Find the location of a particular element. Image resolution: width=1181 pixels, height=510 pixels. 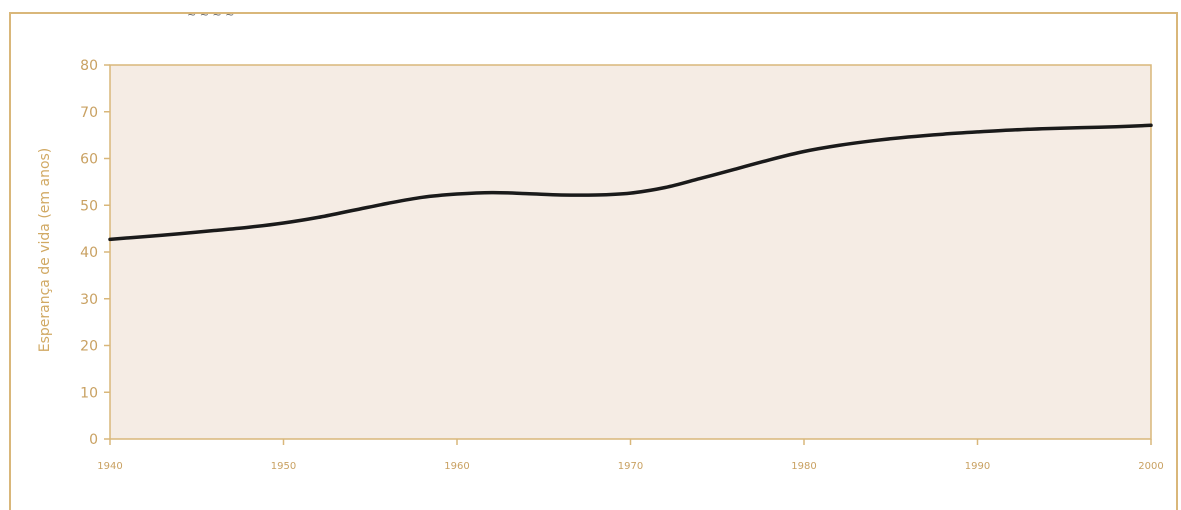

y-tick-label: 80 is located at coordinates (89, 66).